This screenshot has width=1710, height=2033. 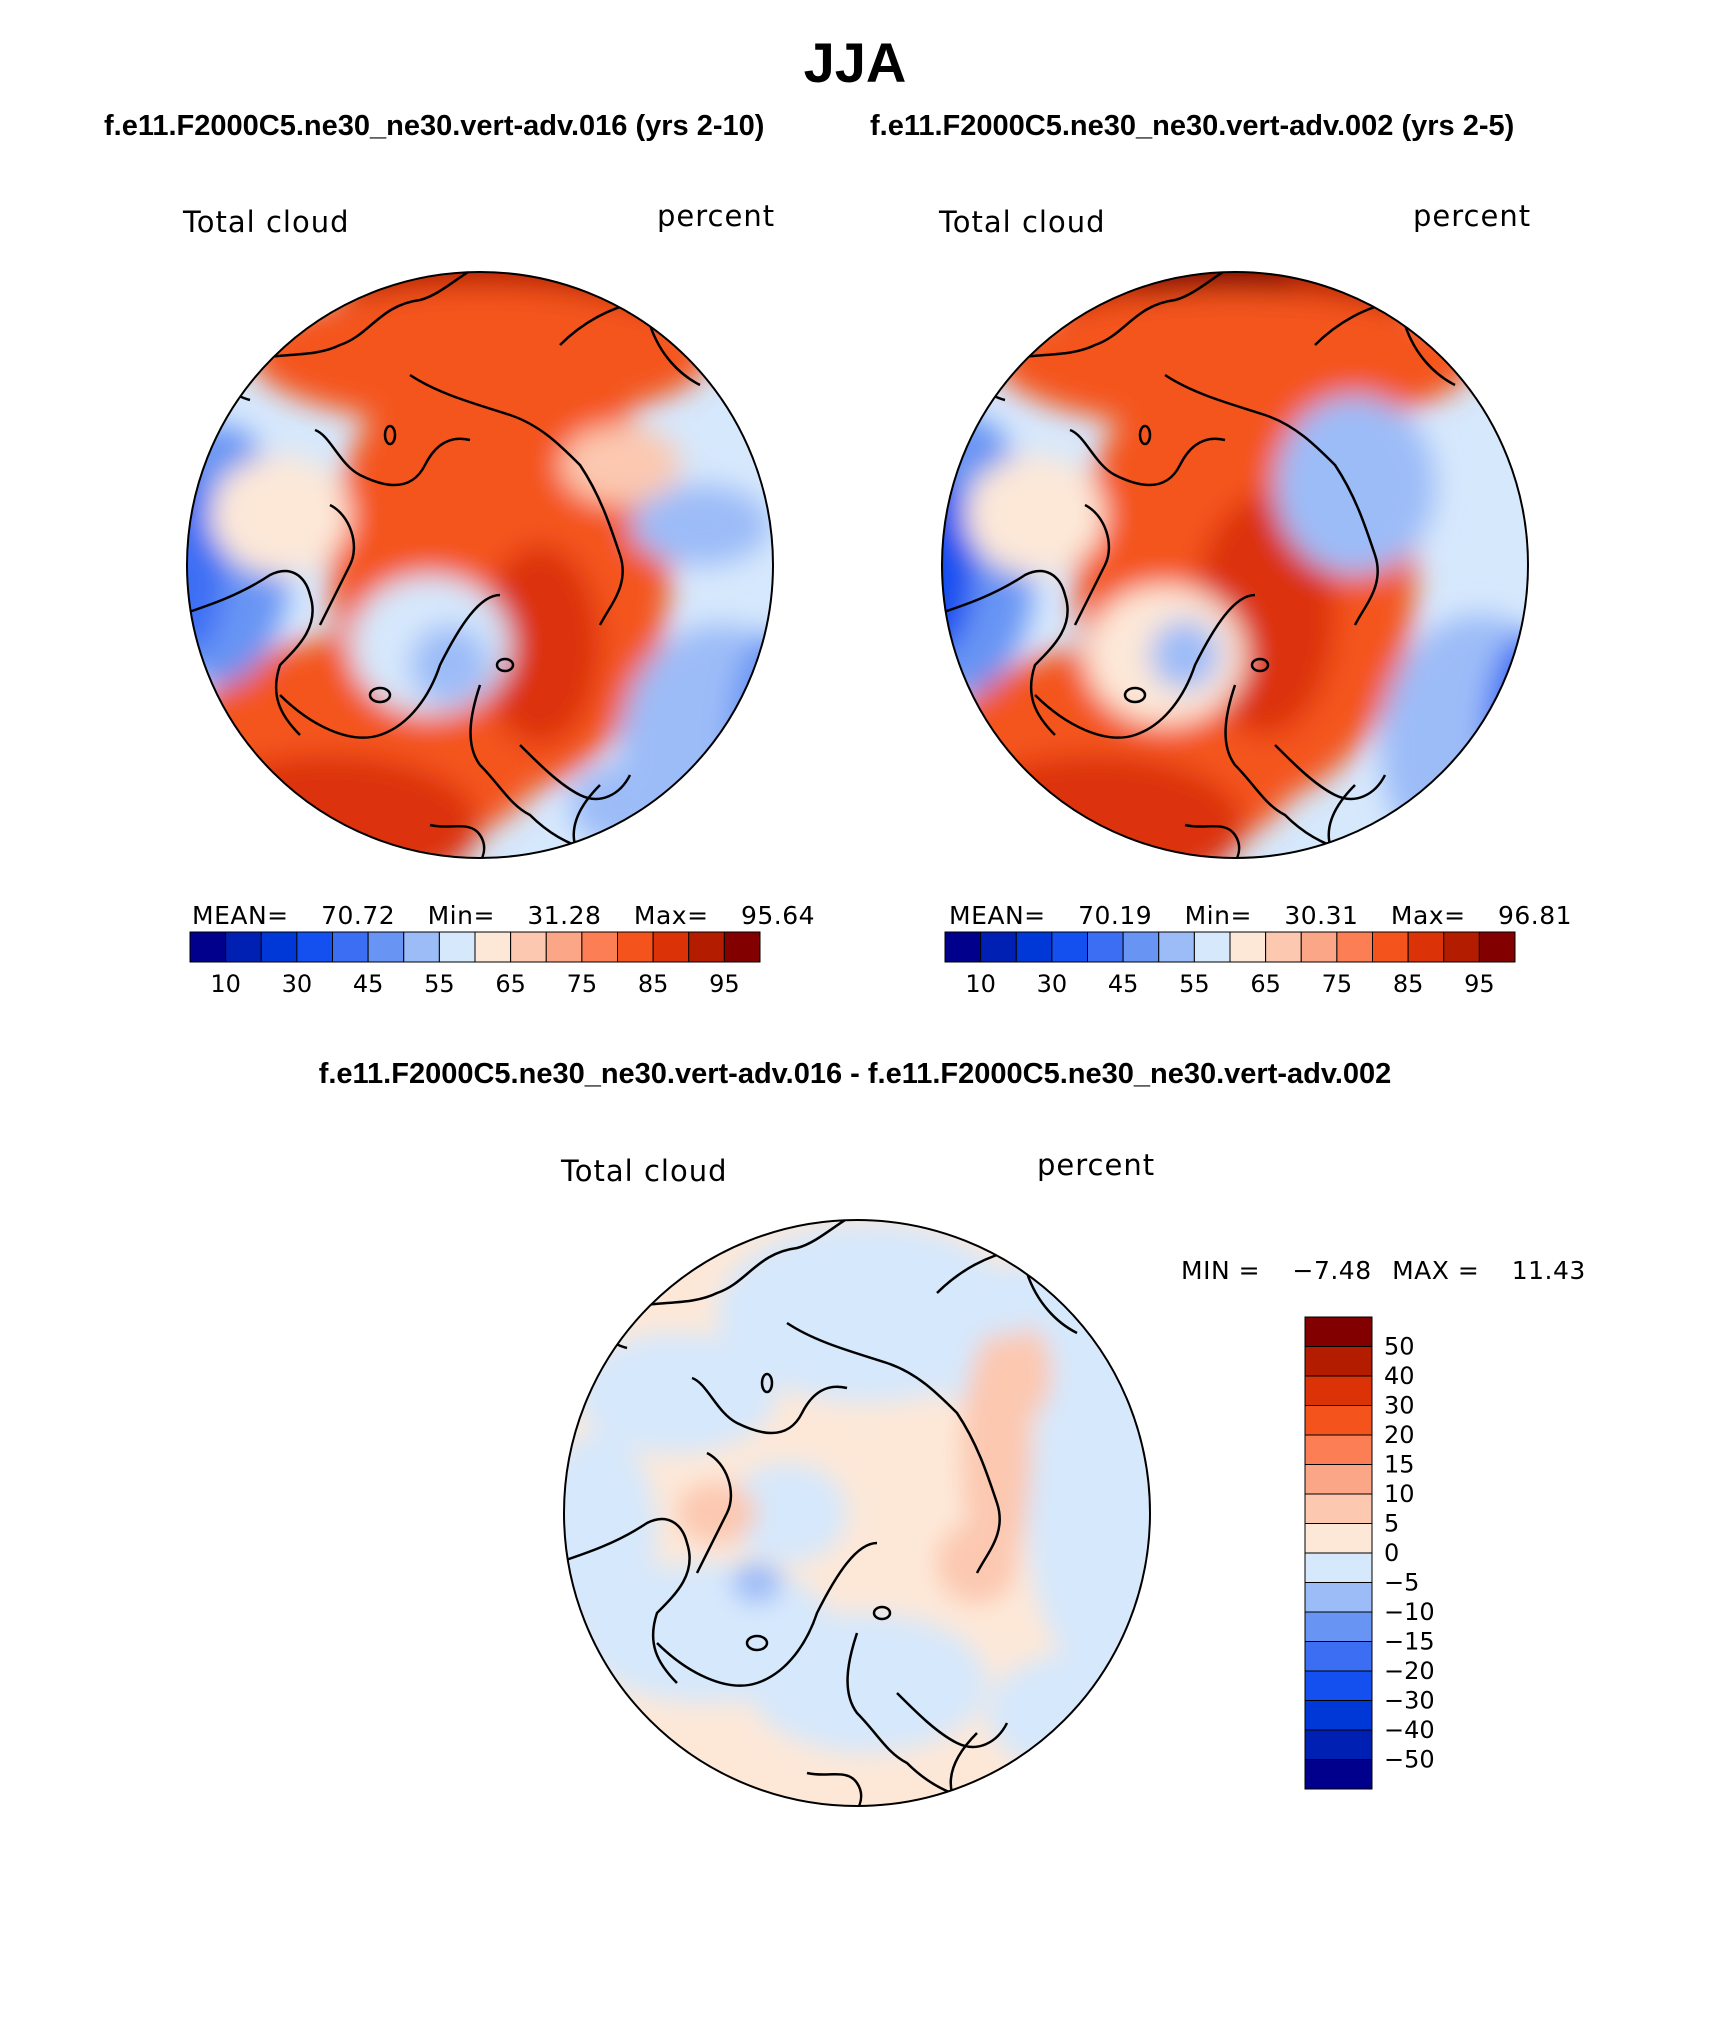 What do you see at coordinates (1096, 1165) in the screenshot?
I see `diff-units-label: percent` at bounding box center [1096, 1165].